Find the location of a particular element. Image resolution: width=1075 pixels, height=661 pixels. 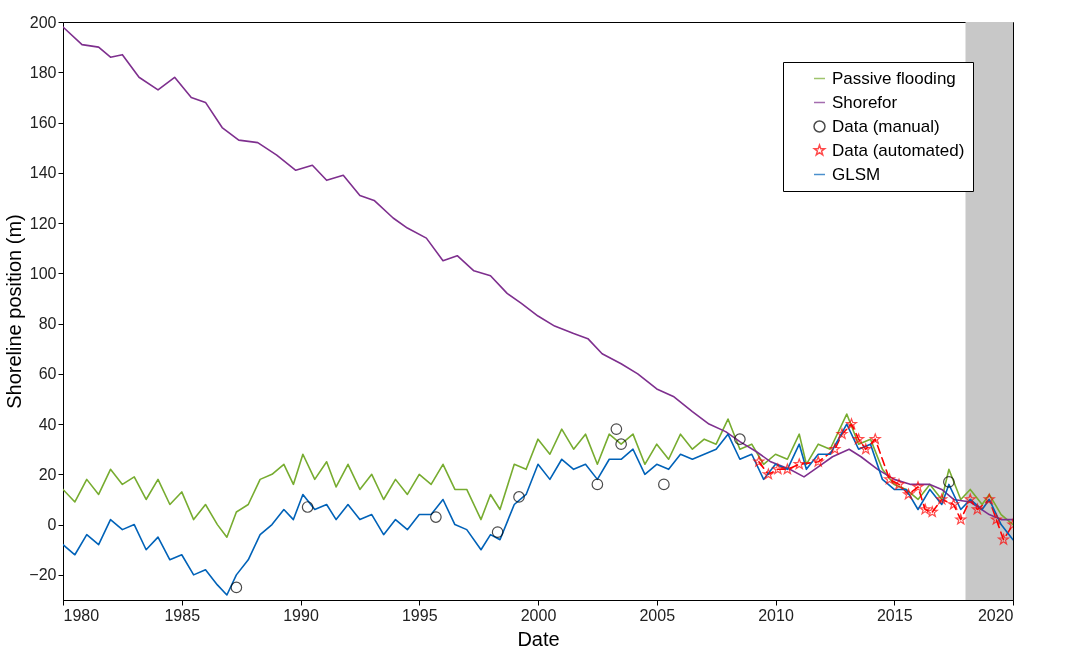

y-tick-label: −20 is located at coordinates (43, 575).